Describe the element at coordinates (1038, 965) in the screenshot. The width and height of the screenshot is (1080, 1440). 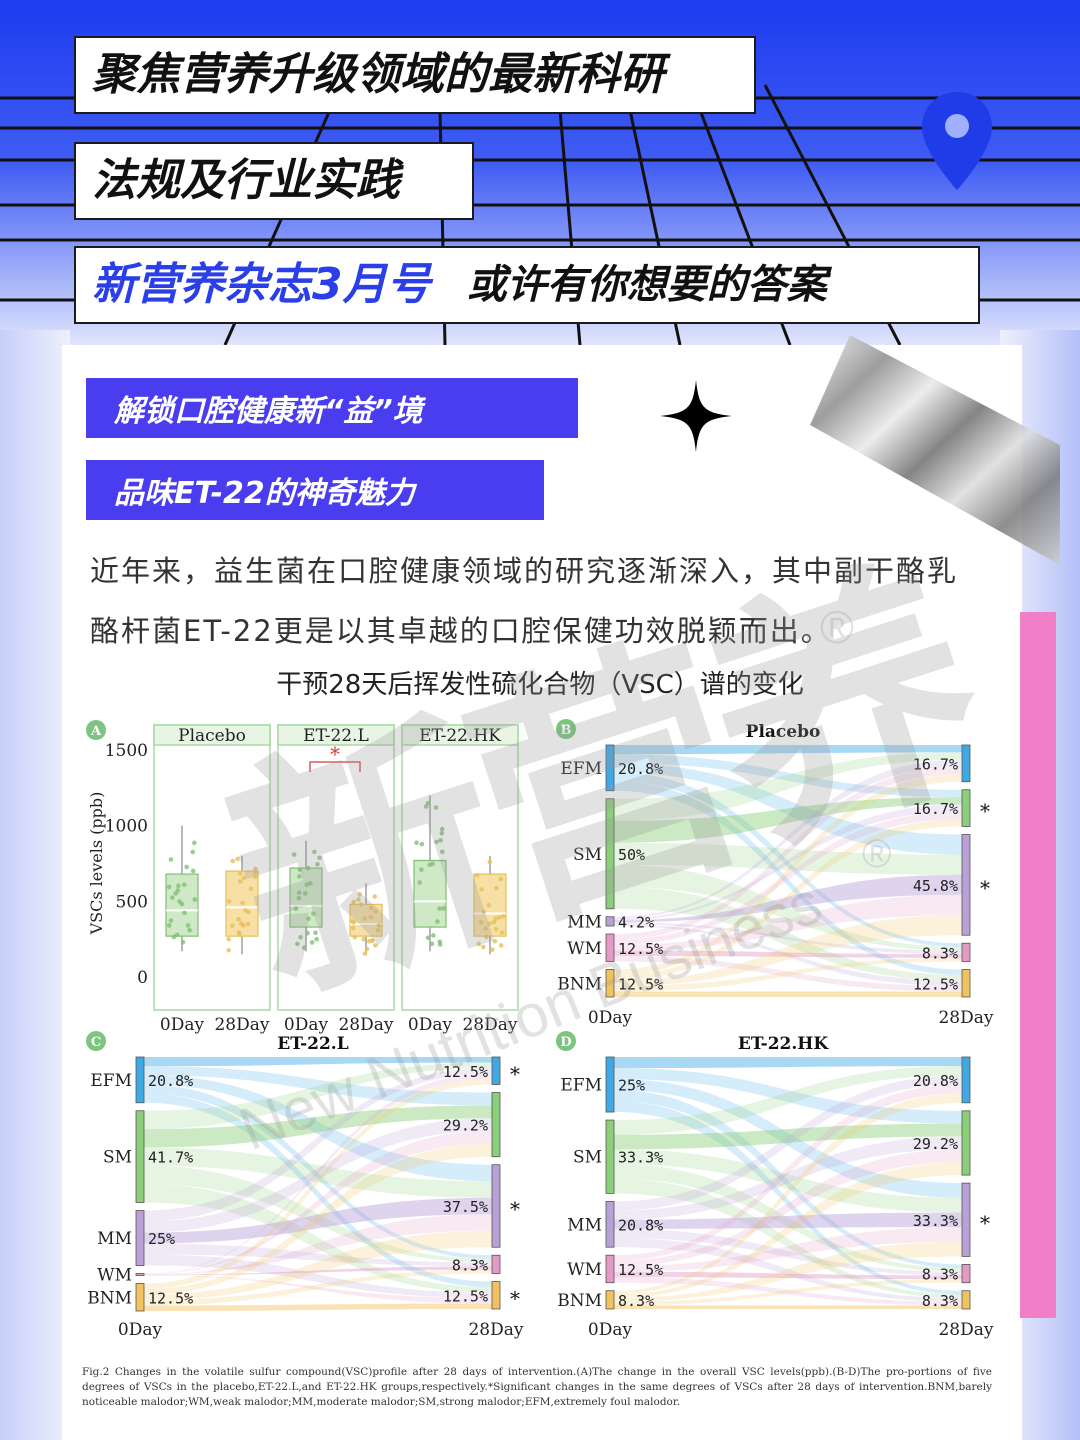
I see `pink-accent-bar` at that location.